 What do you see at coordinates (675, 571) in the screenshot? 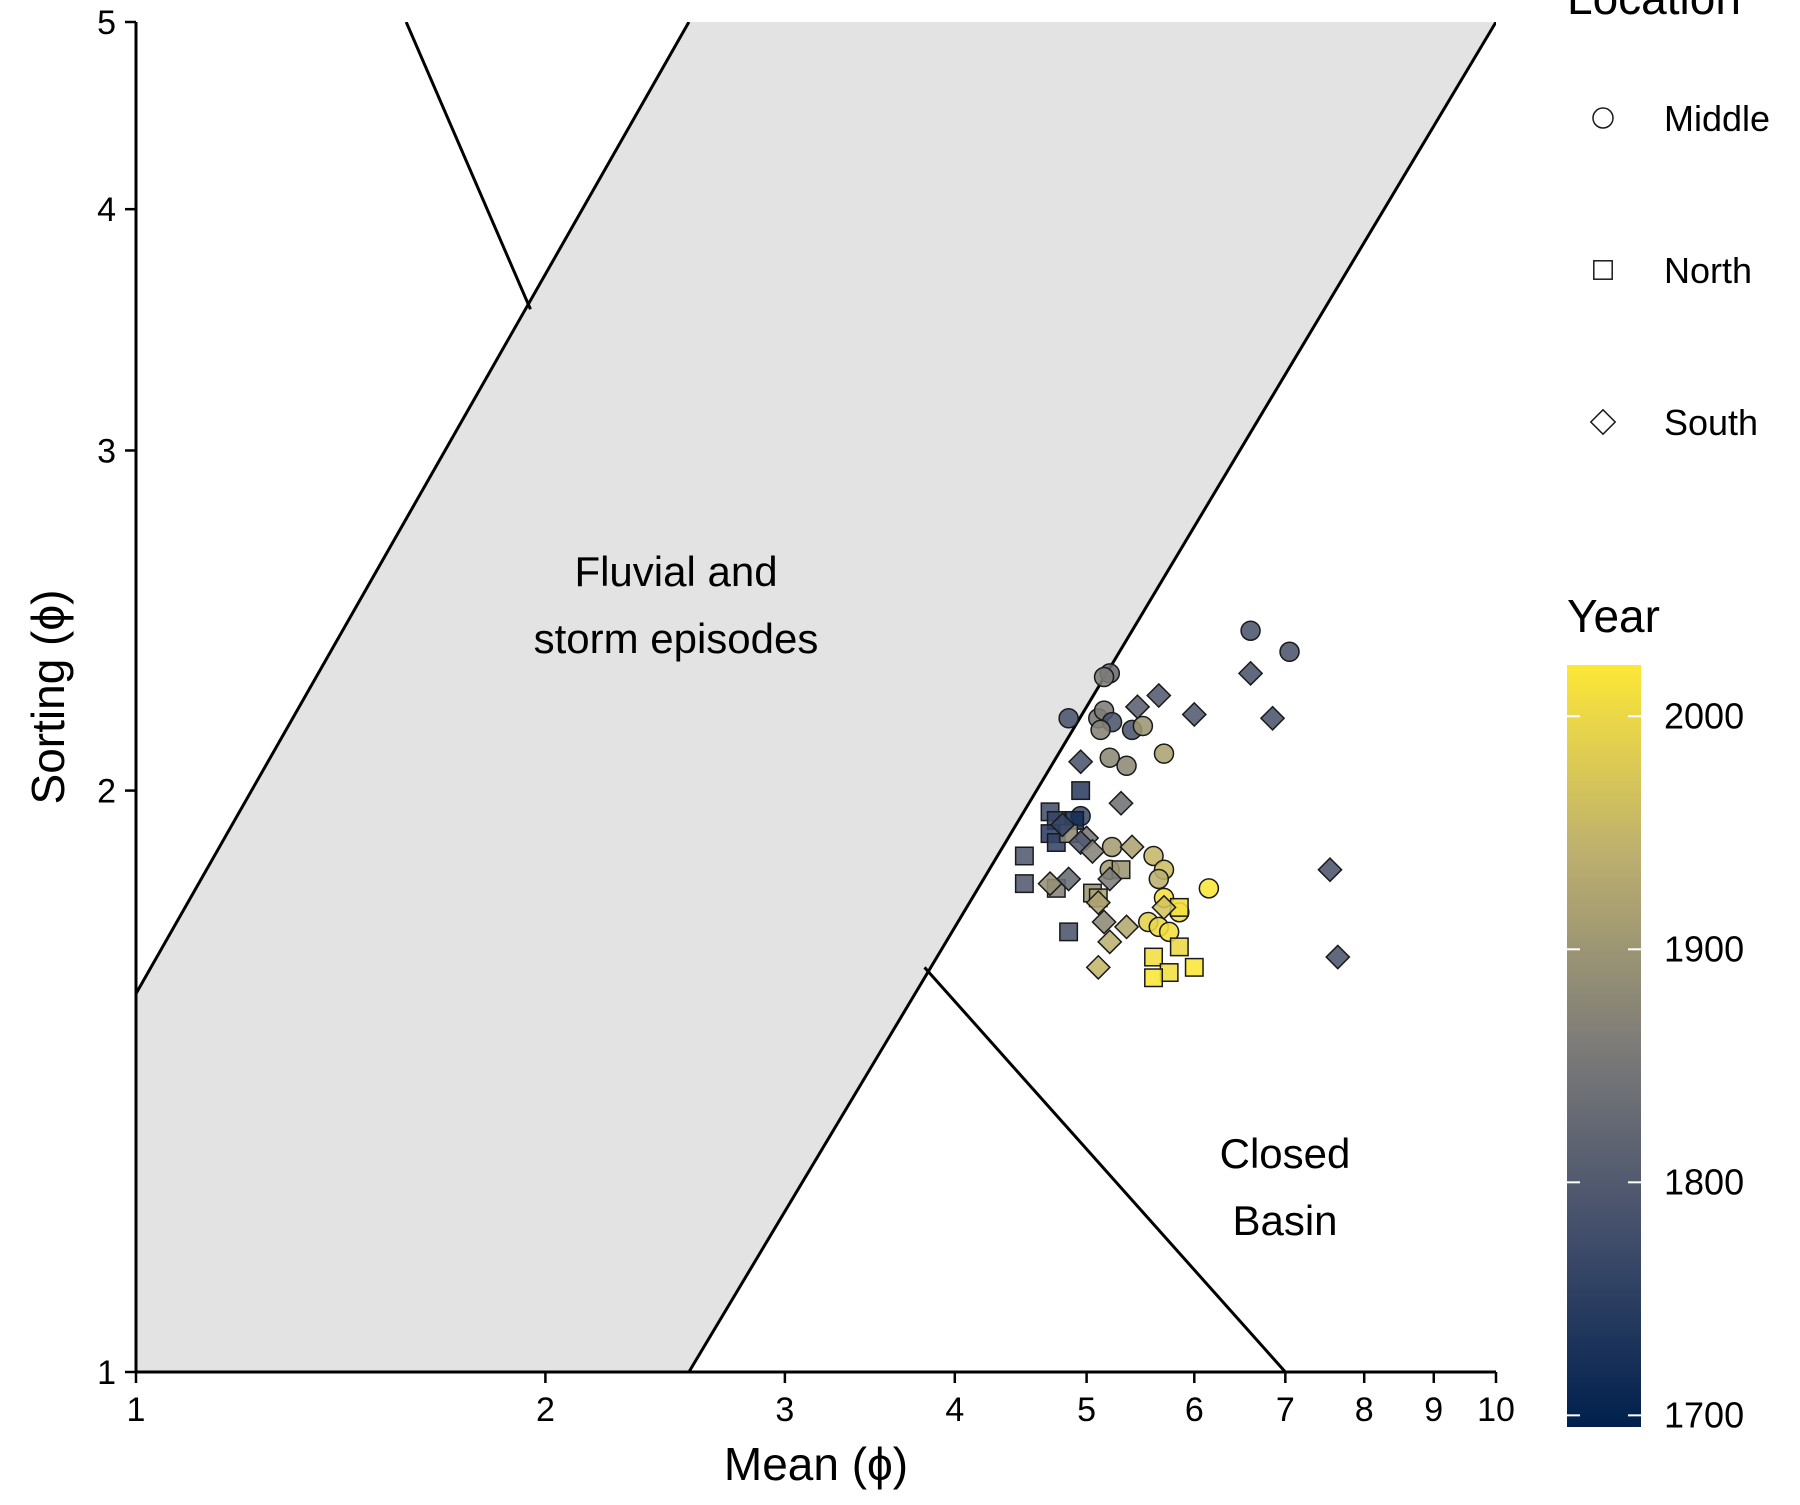
I see `fluvial-label-line1: Fluvial and` at bounding box center [675, 571].